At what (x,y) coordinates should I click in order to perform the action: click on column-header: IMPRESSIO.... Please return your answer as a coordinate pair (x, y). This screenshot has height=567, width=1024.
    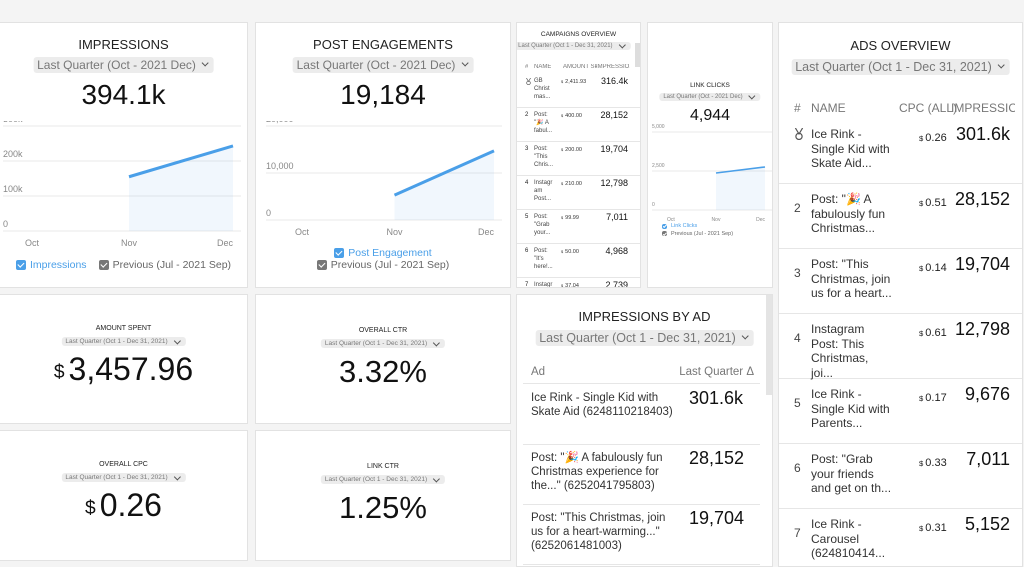
    Looking at the image, I should click on (613, 67).